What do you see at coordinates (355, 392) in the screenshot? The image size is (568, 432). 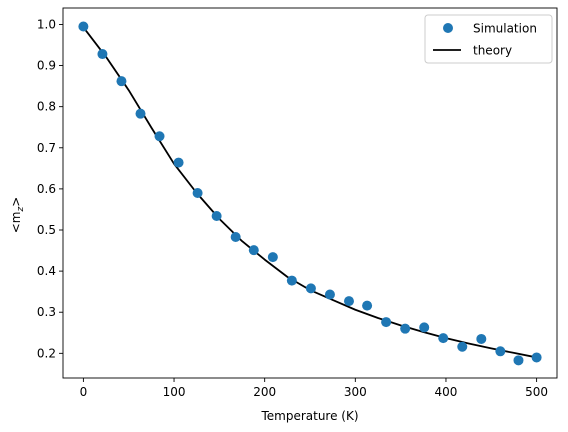 I see `x-tick-label: 300` at bounding box center [355, 392].